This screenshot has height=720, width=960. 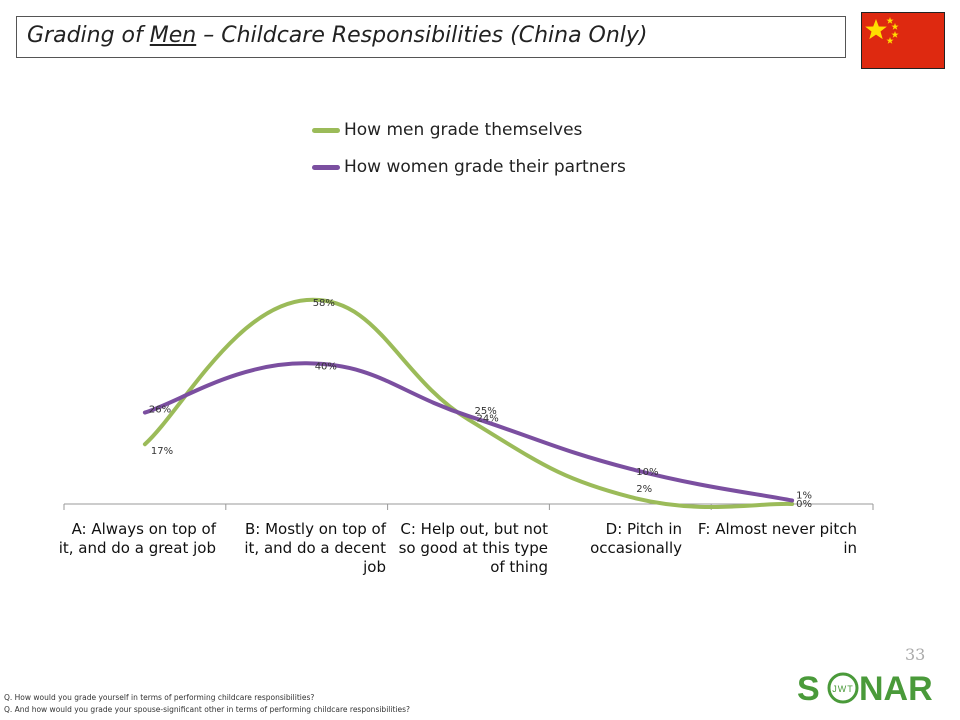 What do you see at coordinates (488, 419) in the screenshot?
I see `data-label-men-2: 24%` at bounding box center [488, 419].